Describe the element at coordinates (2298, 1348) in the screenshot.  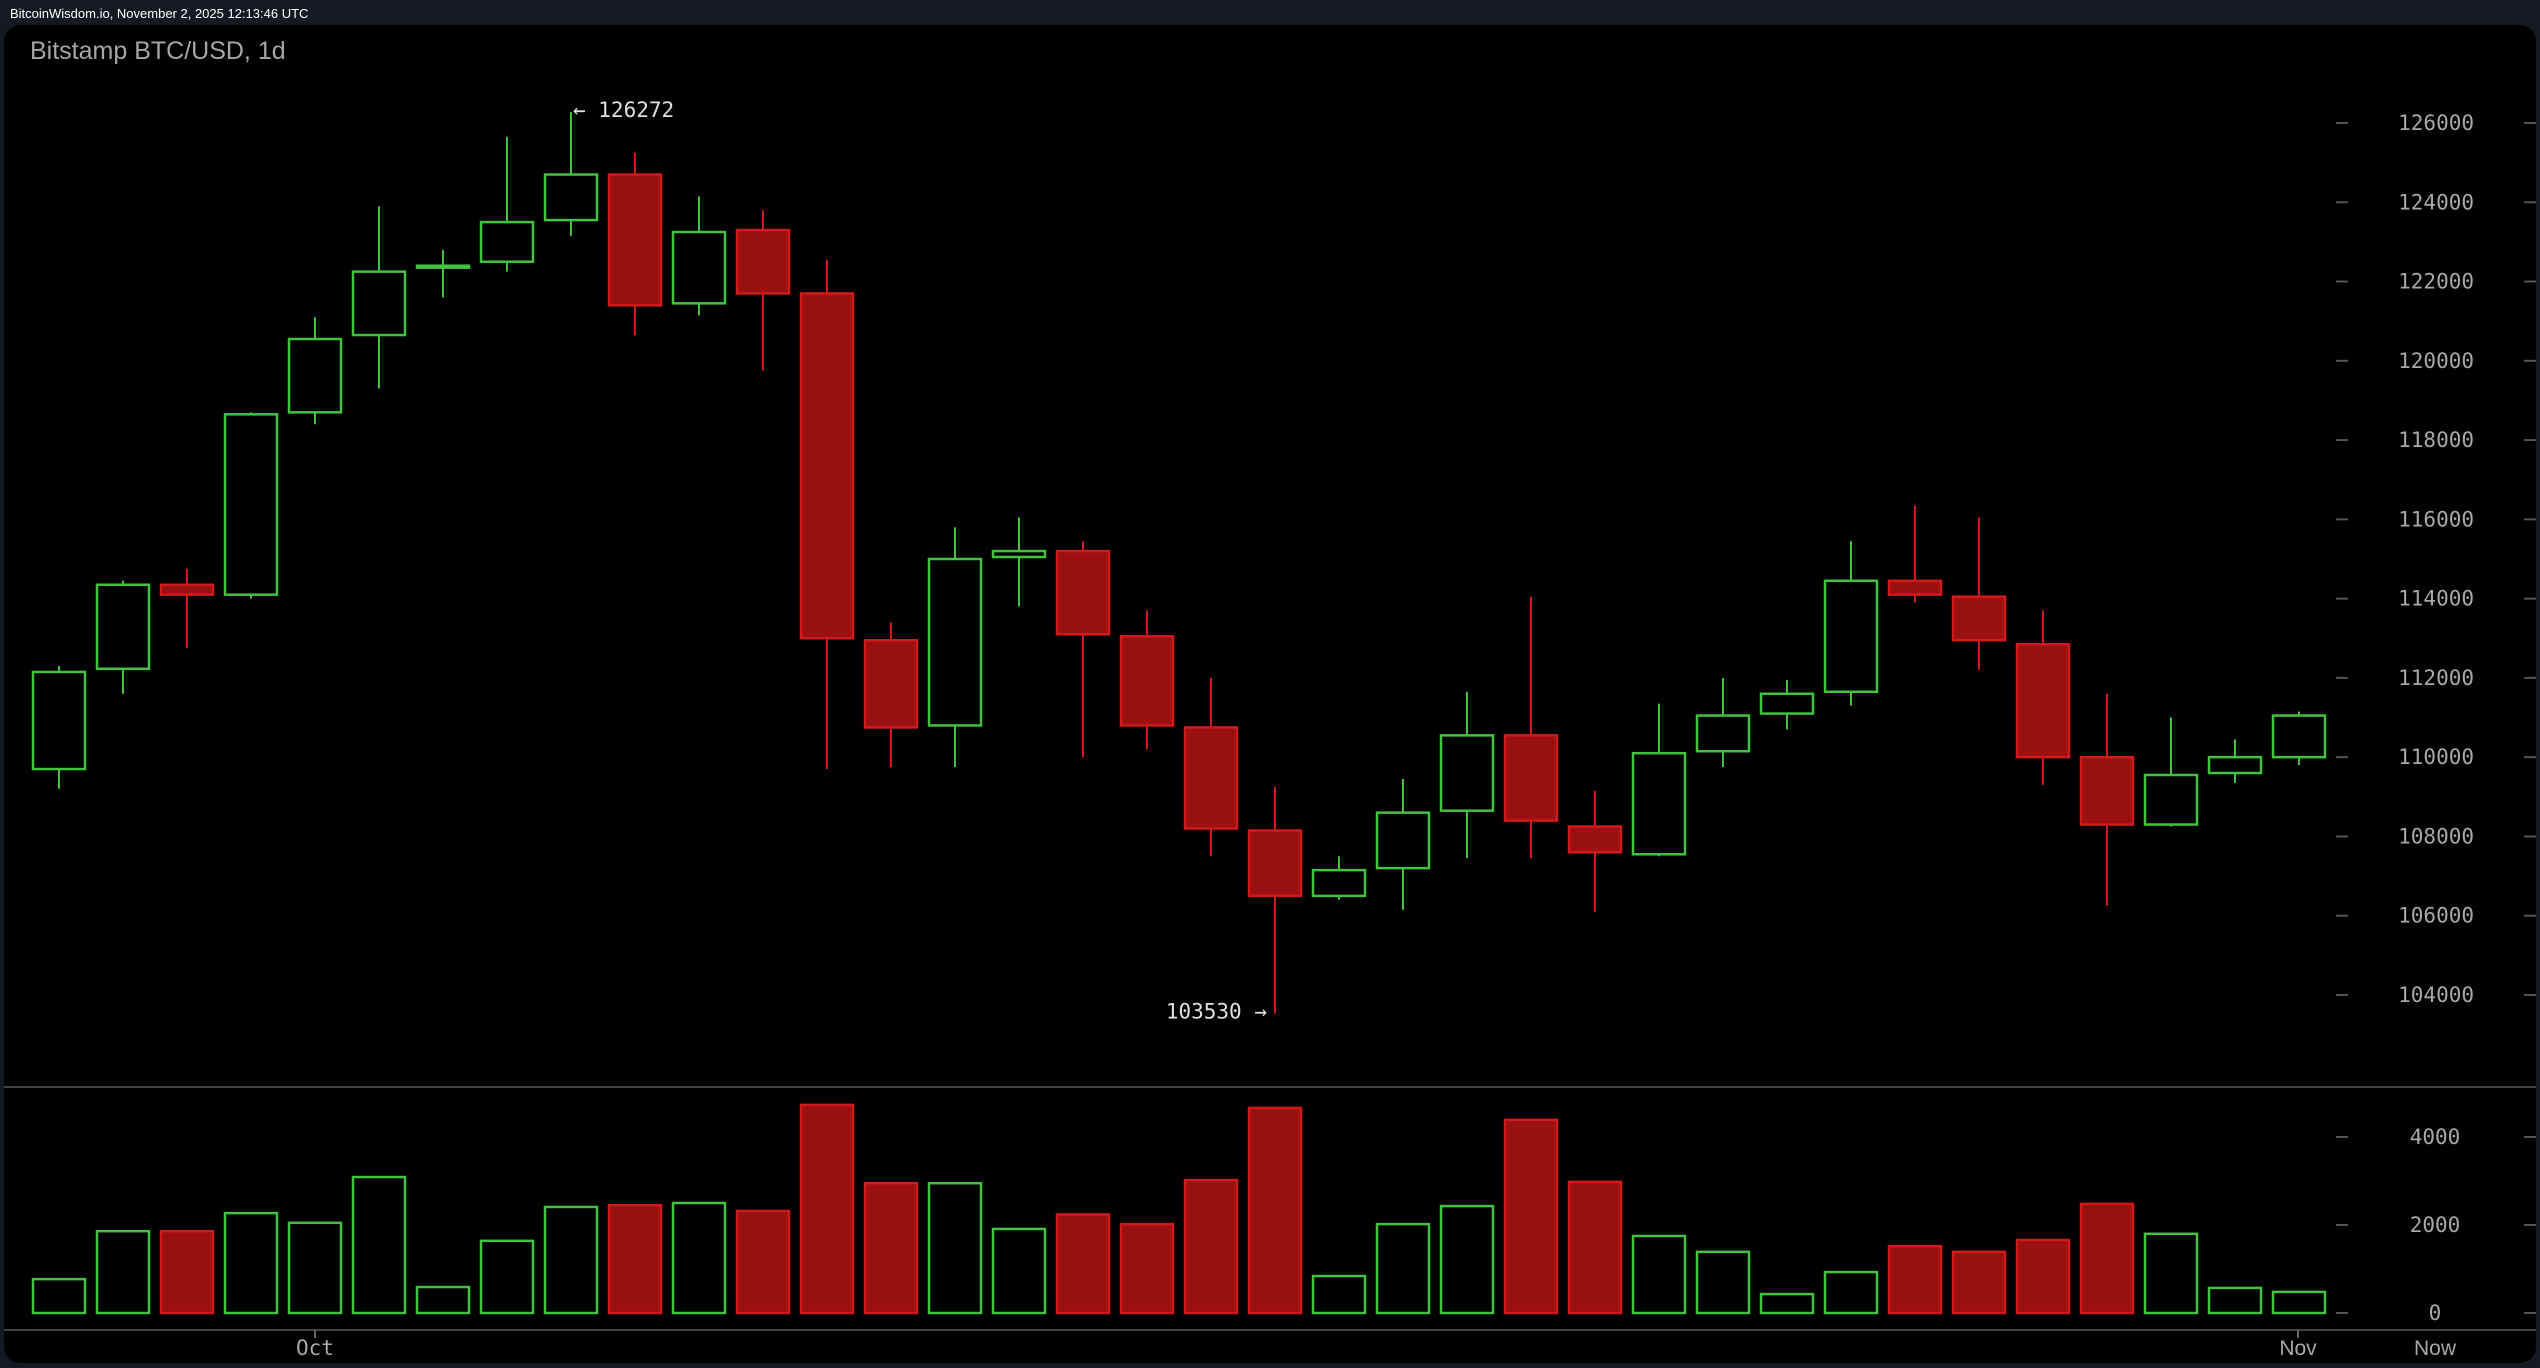
I see `x-label-nov: Nov` at that location.